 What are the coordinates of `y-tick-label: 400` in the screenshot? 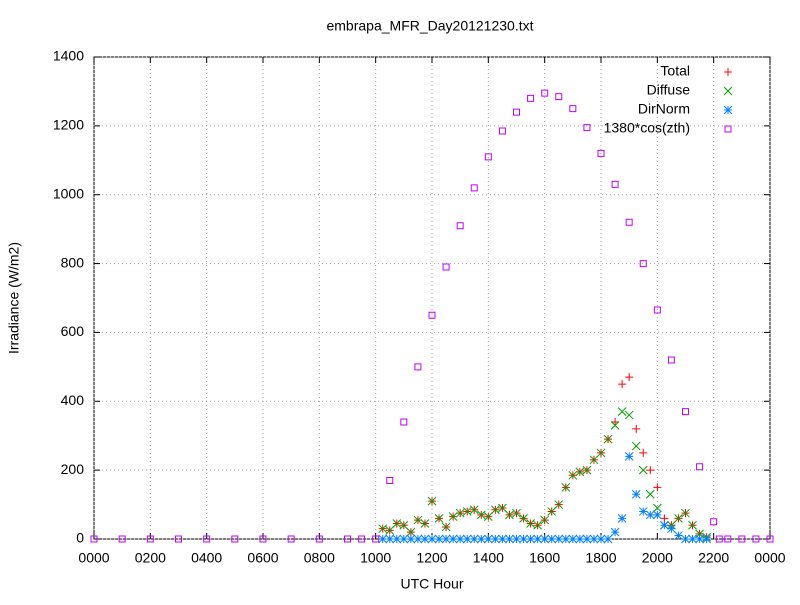 It's located at (73, 400).